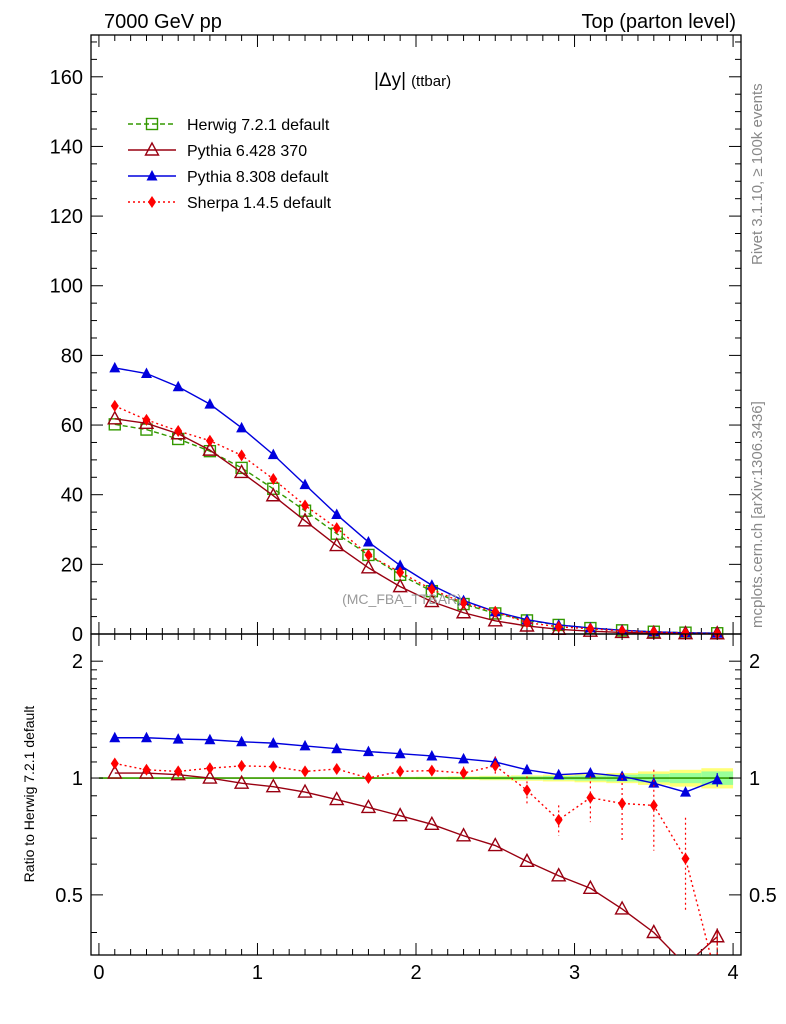  Describe the element at coordinates (98, 973) in the screenshot. I see `x-tick-label: 0` at that location.